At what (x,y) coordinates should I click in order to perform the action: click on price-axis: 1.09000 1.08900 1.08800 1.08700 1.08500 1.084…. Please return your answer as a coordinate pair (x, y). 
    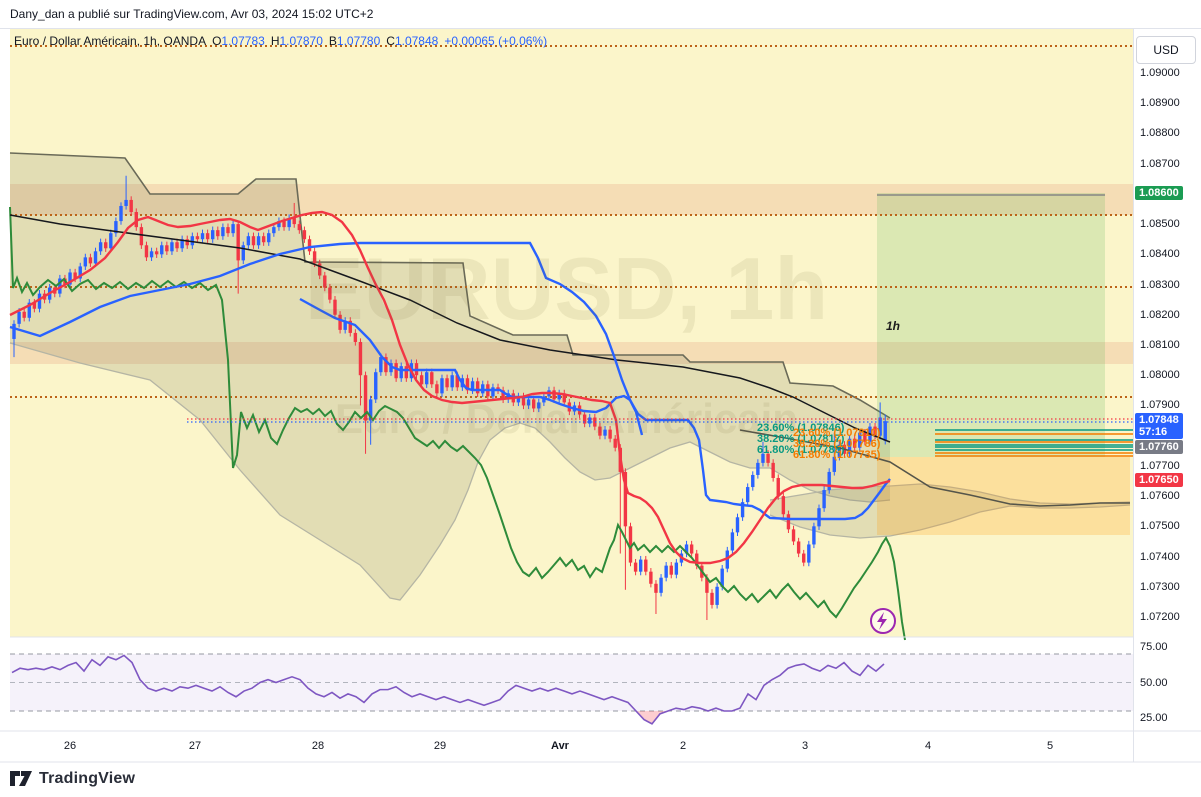
    Looking at the image, I should click on (1167, 379).